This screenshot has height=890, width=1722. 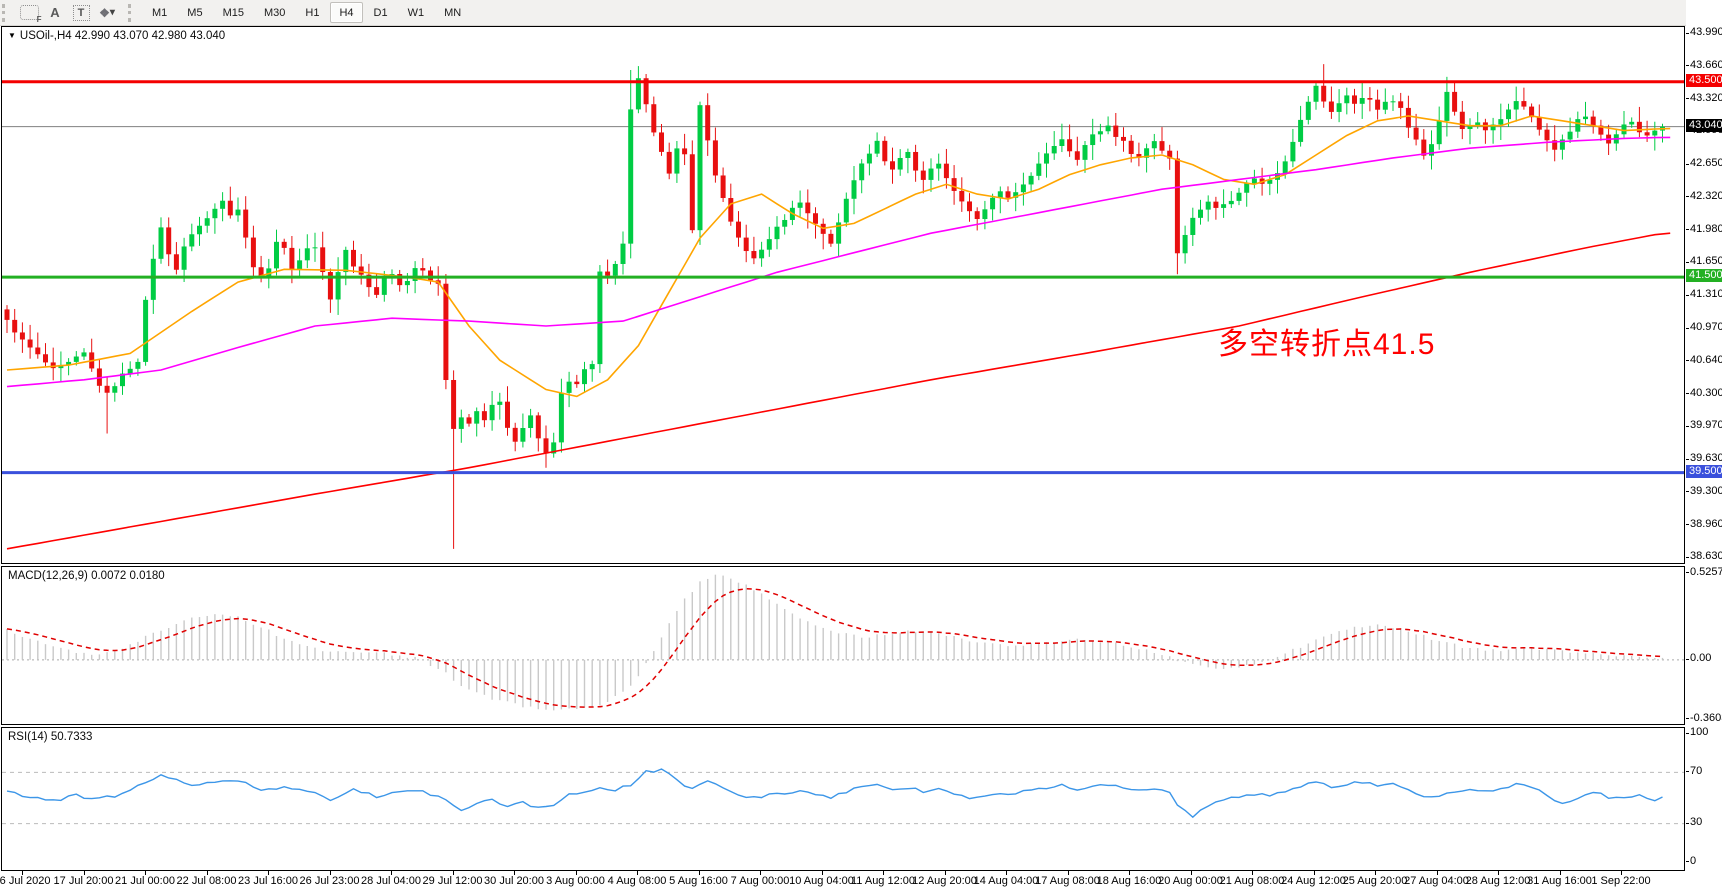 What do you see at coordinates (268, 881) in the screenshot?
I see `time-tick-label: 23 Jul 16:00` at bounding box center [268, 881].